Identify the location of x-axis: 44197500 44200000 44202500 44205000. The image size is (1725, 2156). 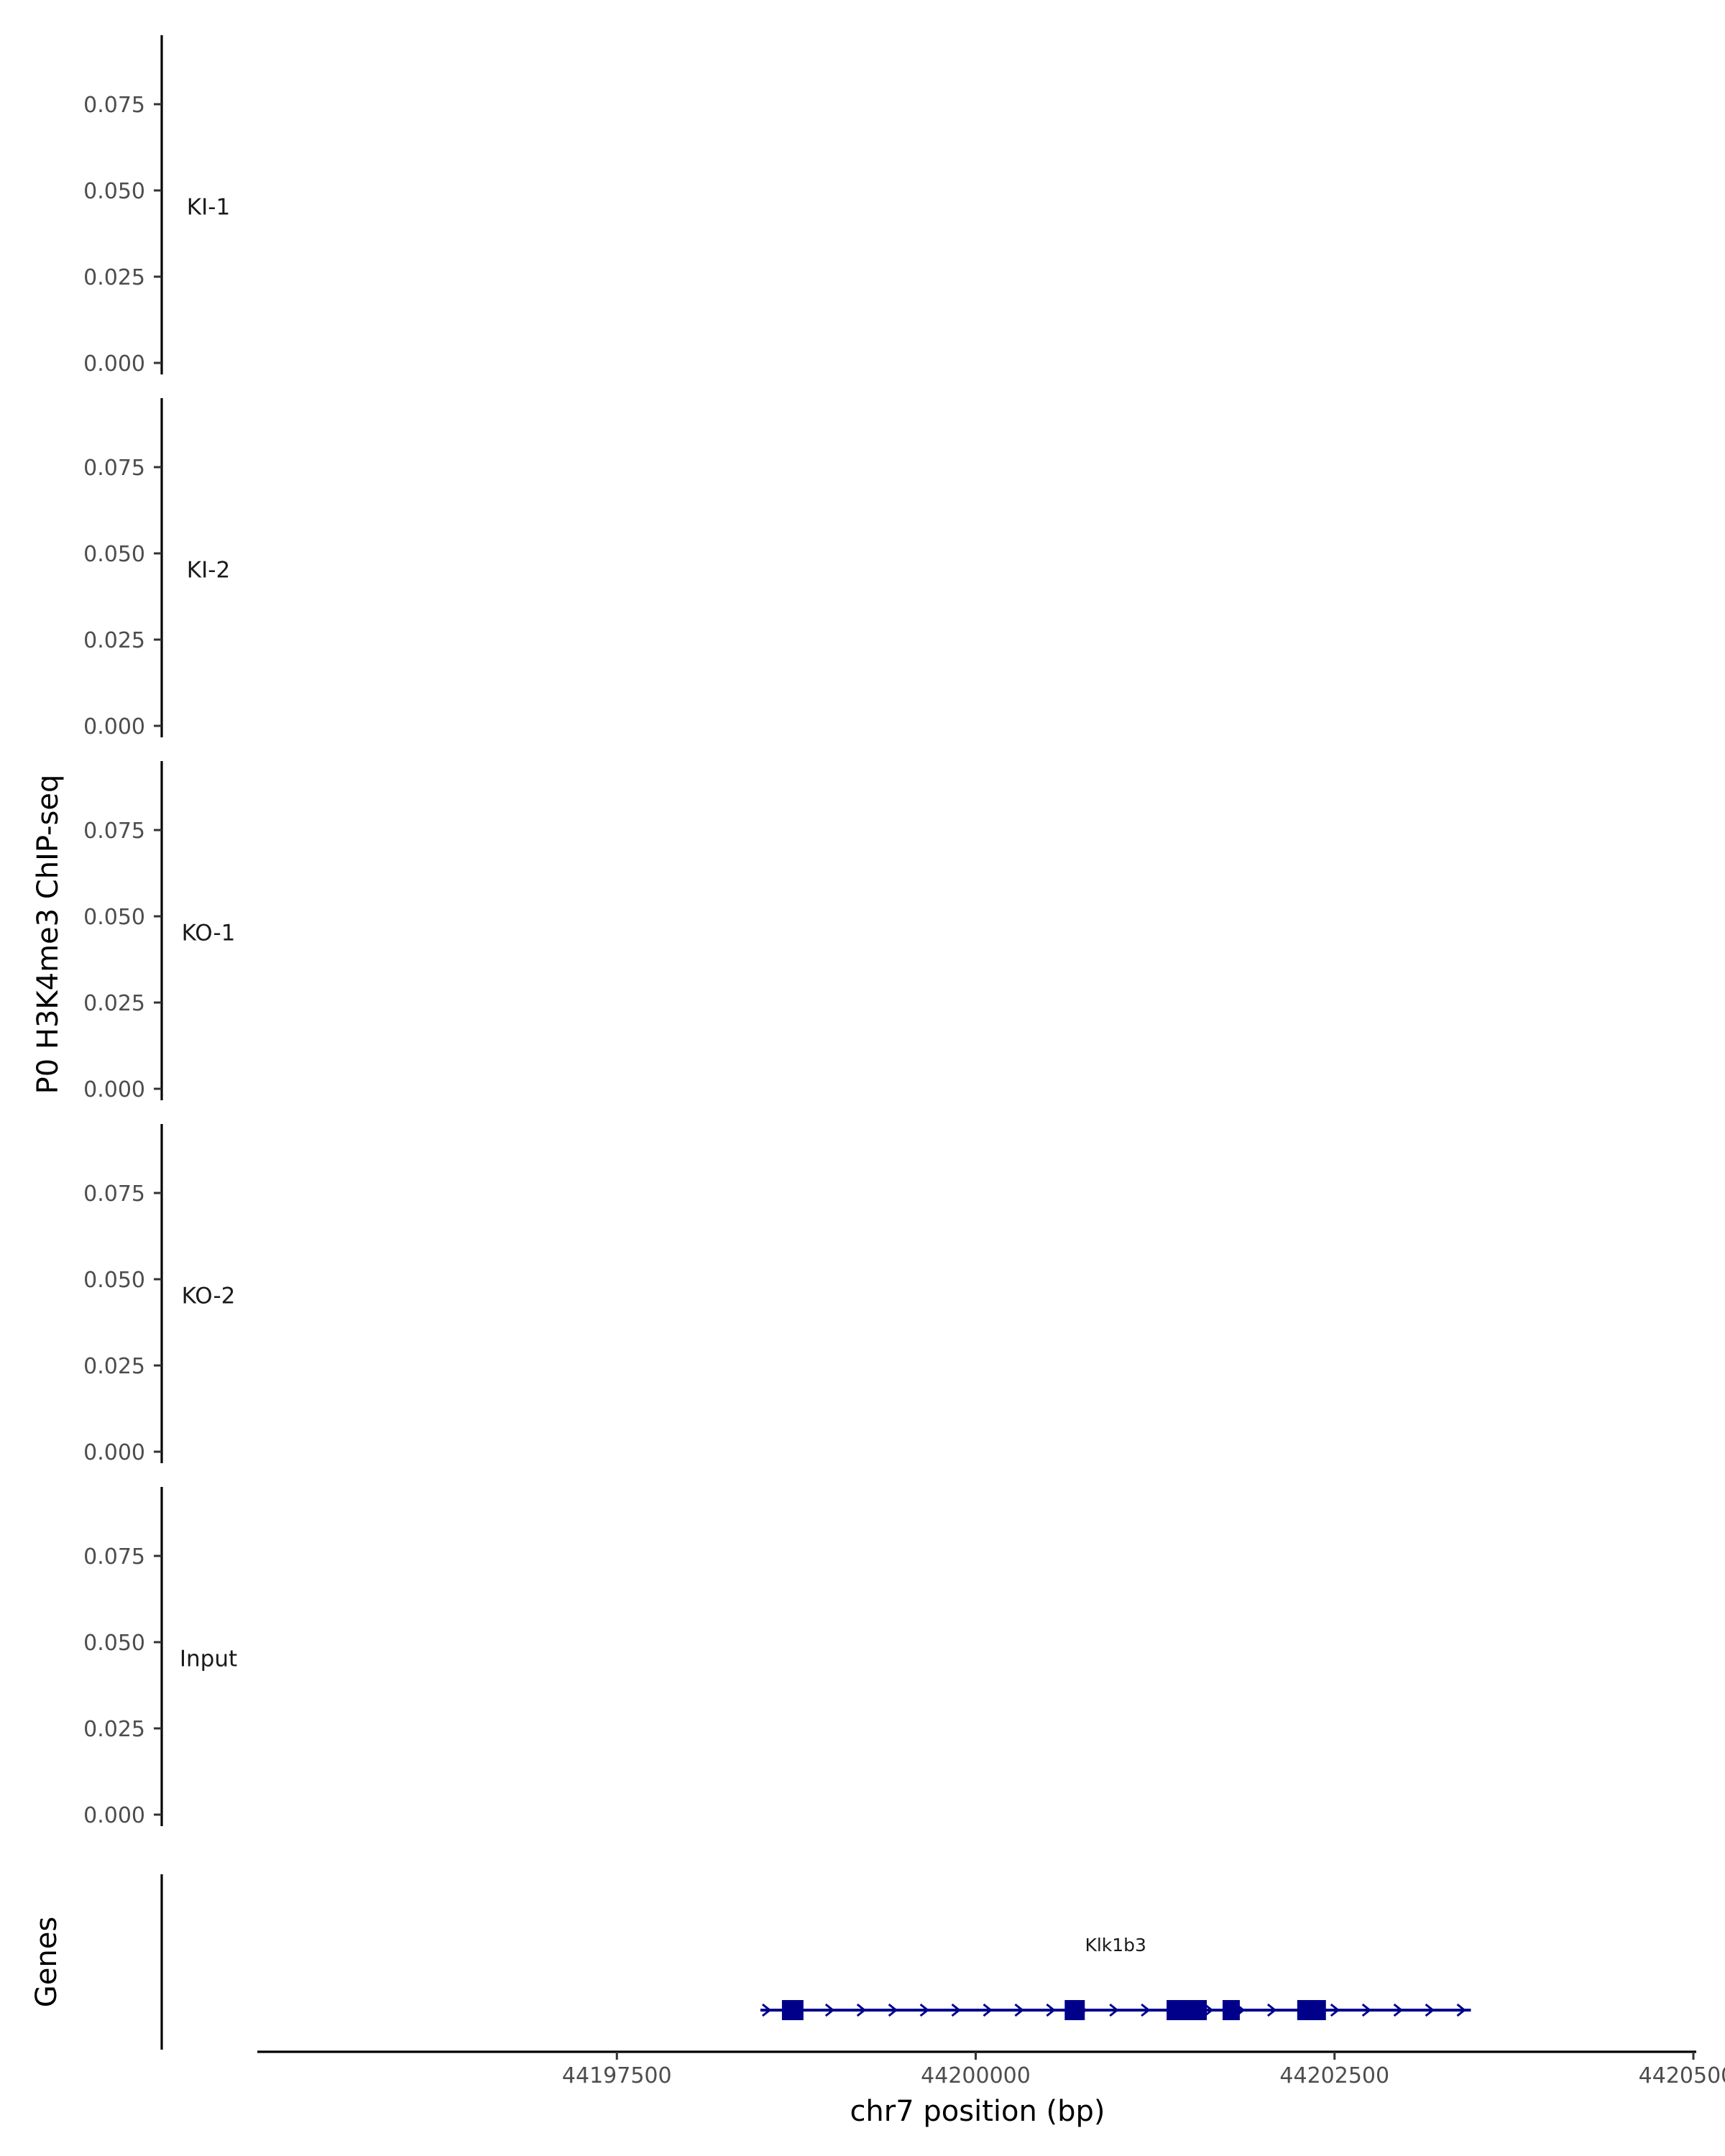
(991, 2069).